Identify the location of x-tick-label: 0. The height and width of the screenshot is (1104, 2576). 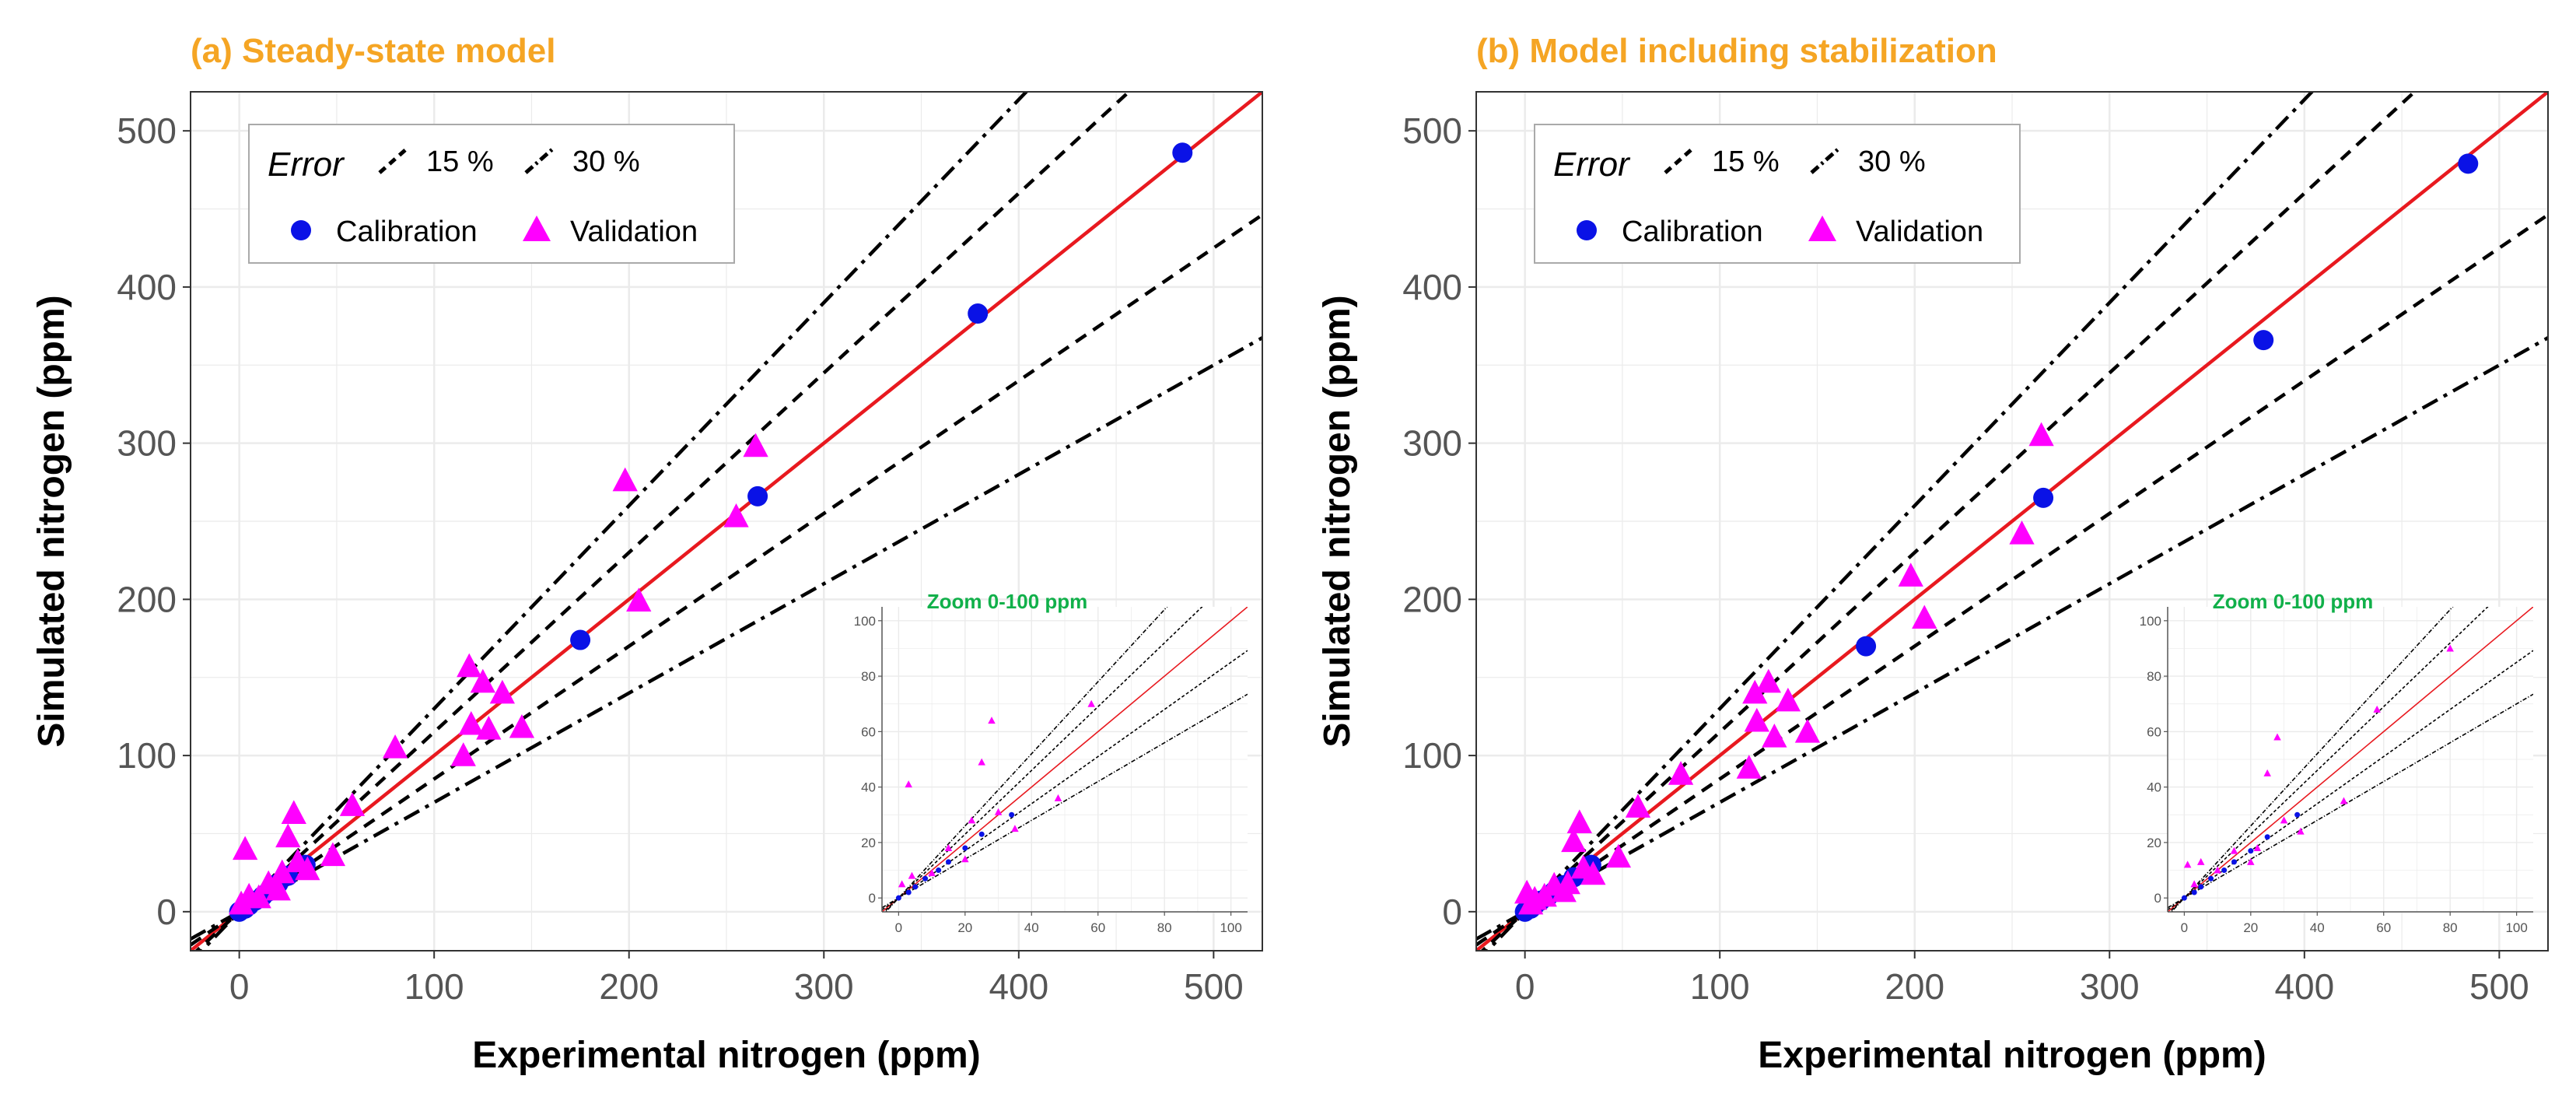
(240, 987).